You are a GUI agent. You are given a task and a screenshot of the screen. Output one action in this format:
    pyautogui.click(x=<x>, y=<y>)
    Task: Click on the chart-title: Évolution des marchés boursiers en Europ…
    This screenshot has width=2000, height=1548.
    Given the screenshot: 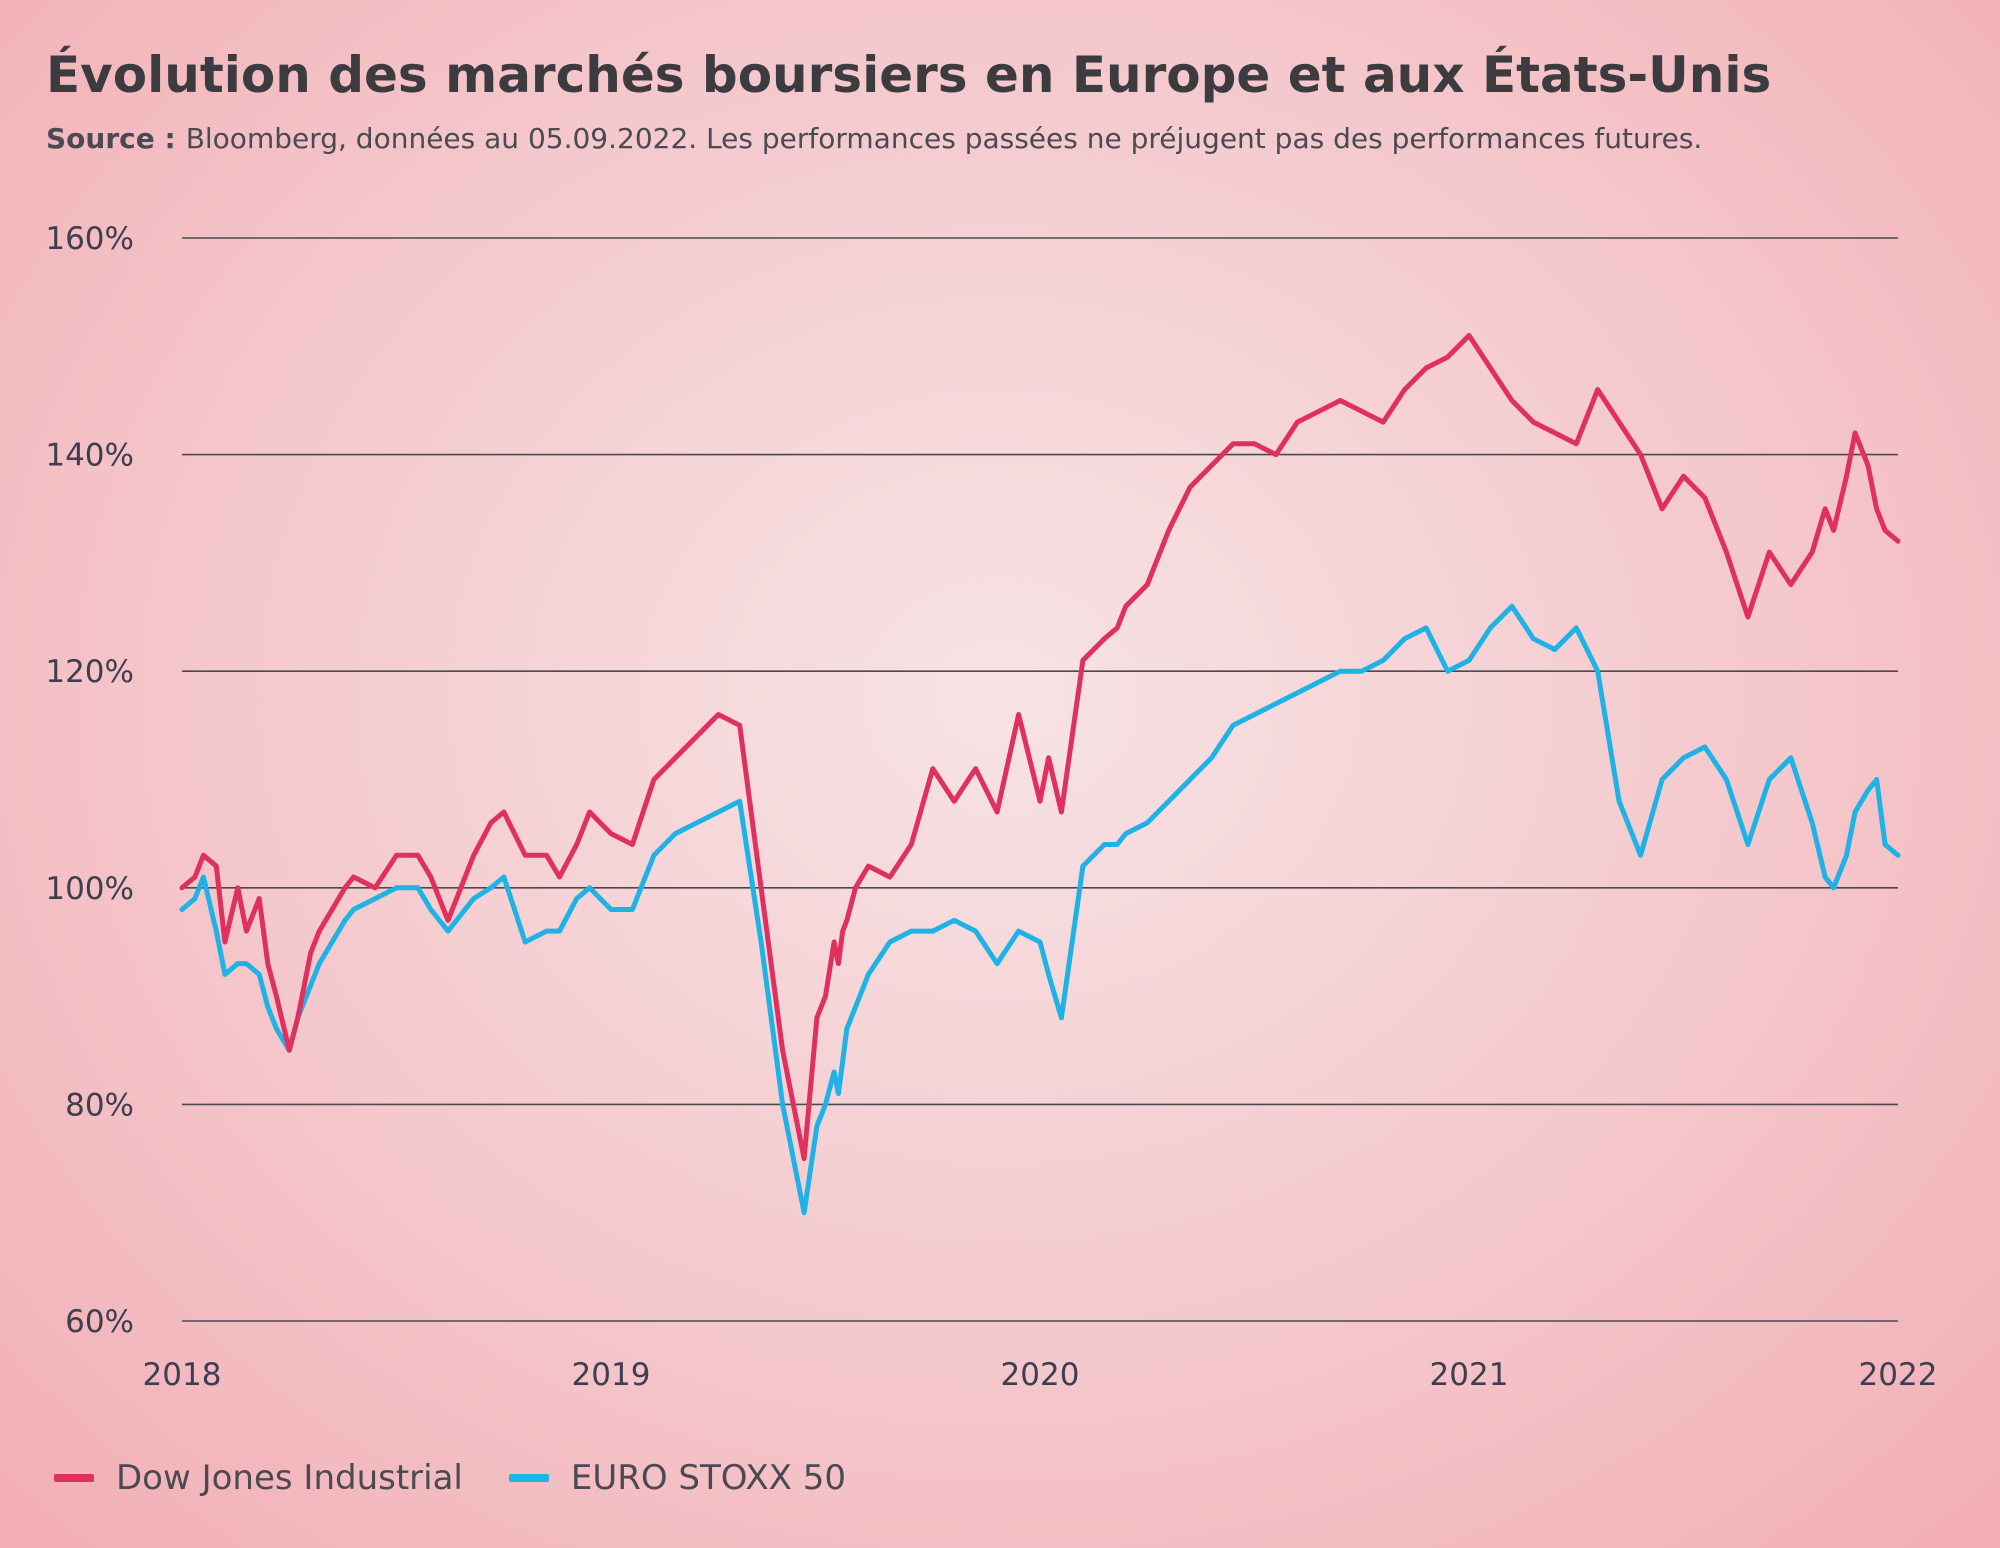 What is the action you would take?
    pyautogui.click(x=909, y=75)
    